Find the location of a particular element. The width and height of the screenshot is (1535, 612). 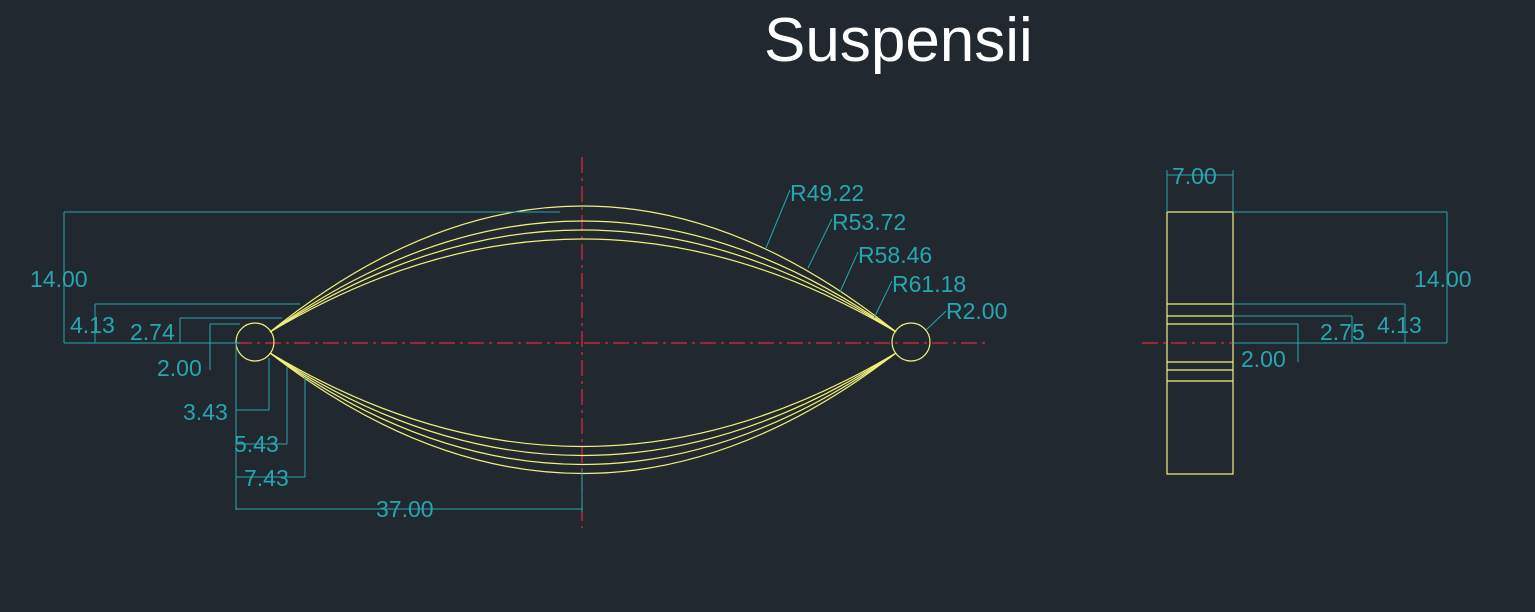

front-bottom-offset-label-3: 7.43 is located at coordinates (266, 478).